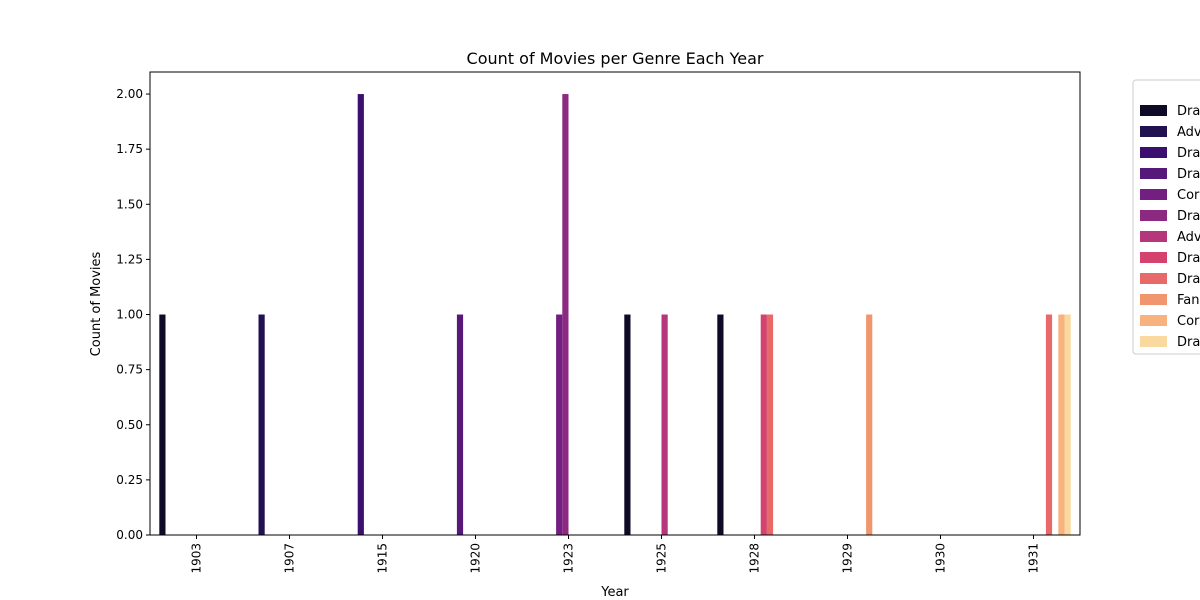  What do you see at coordinates (848, 558) in the screenshot?
I see `x-tick-label: 1929` at bounding box center [848, 558].